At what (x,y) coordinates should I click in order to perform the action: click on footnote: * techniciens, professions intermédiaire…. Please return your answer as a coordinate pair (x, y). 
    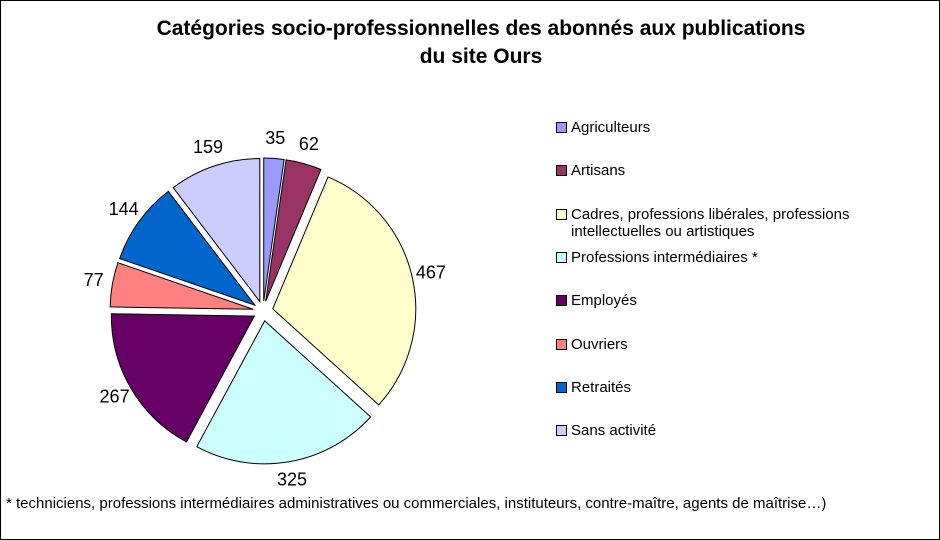
    Looking at the image, I should click on (416, 503).